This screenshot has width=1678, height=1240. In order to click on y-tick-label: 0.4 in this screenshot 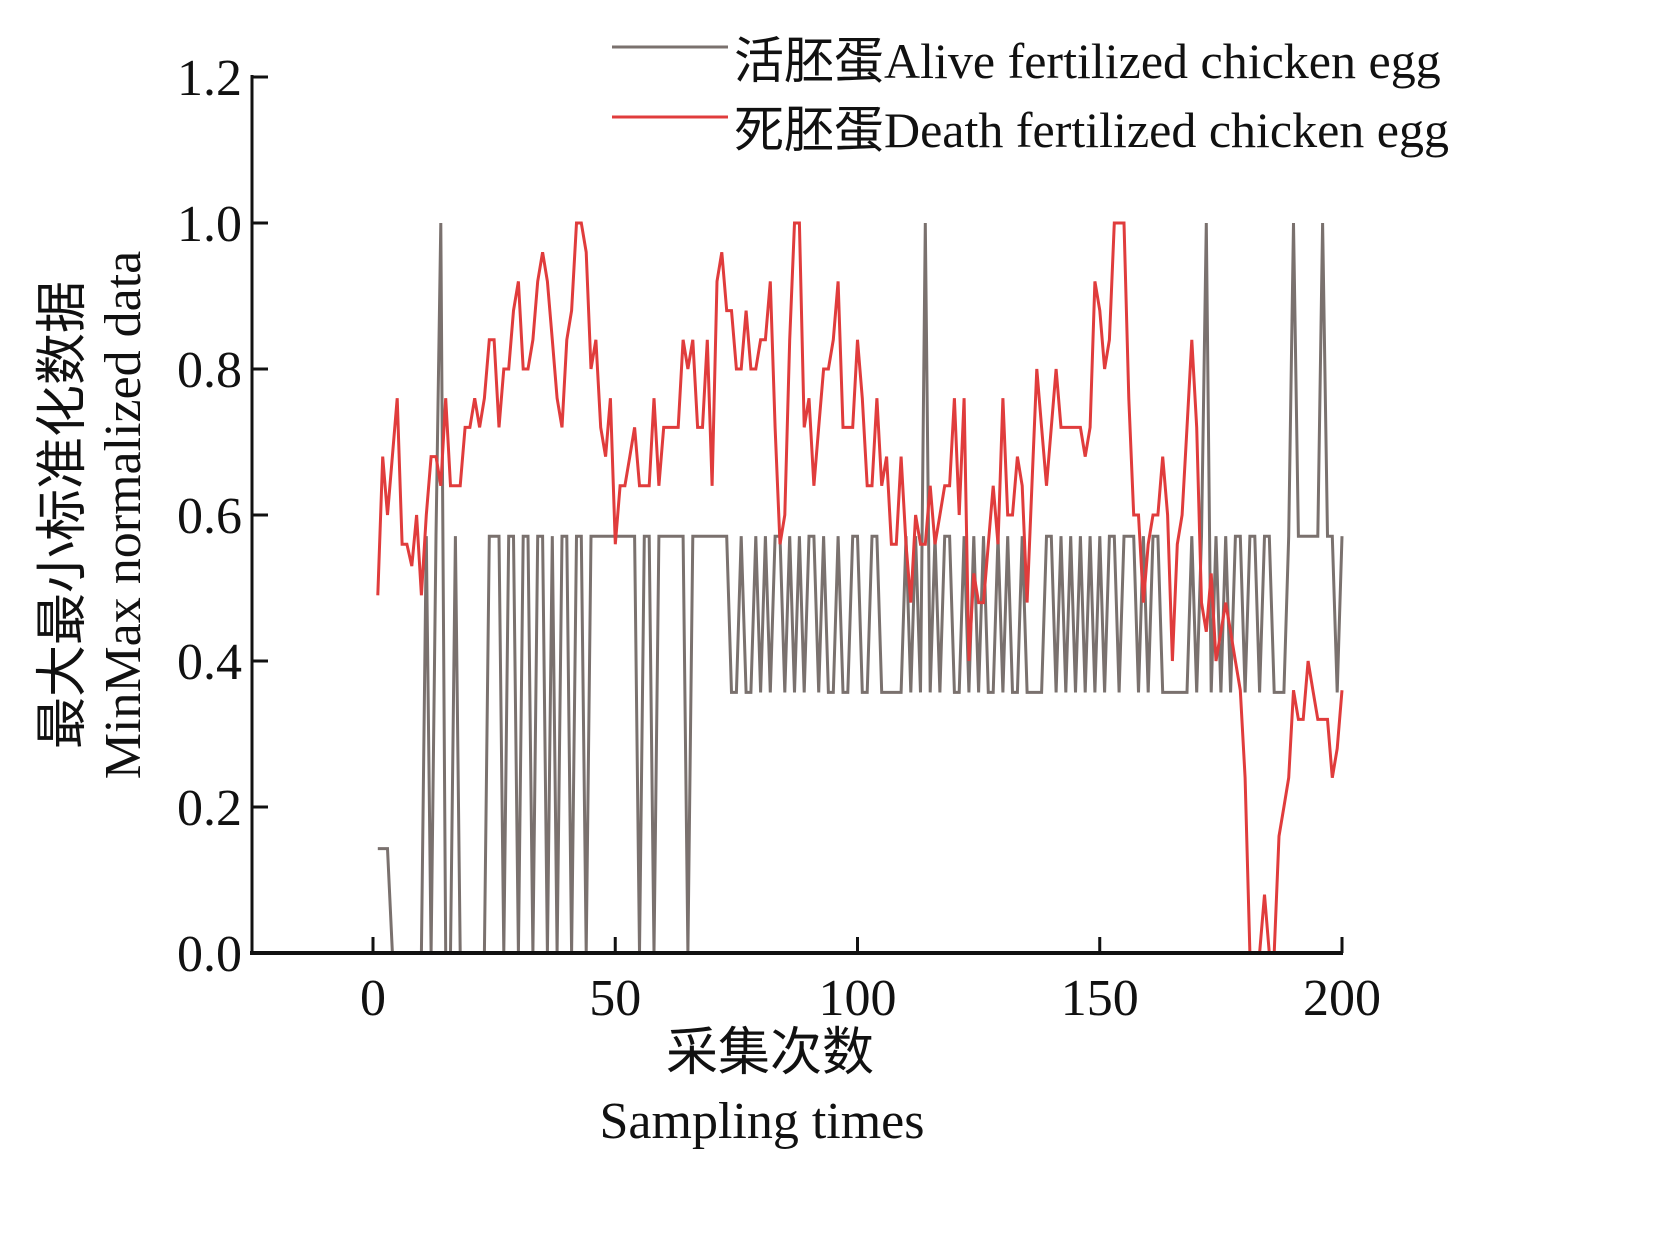, I will do `click(209, 662)`.